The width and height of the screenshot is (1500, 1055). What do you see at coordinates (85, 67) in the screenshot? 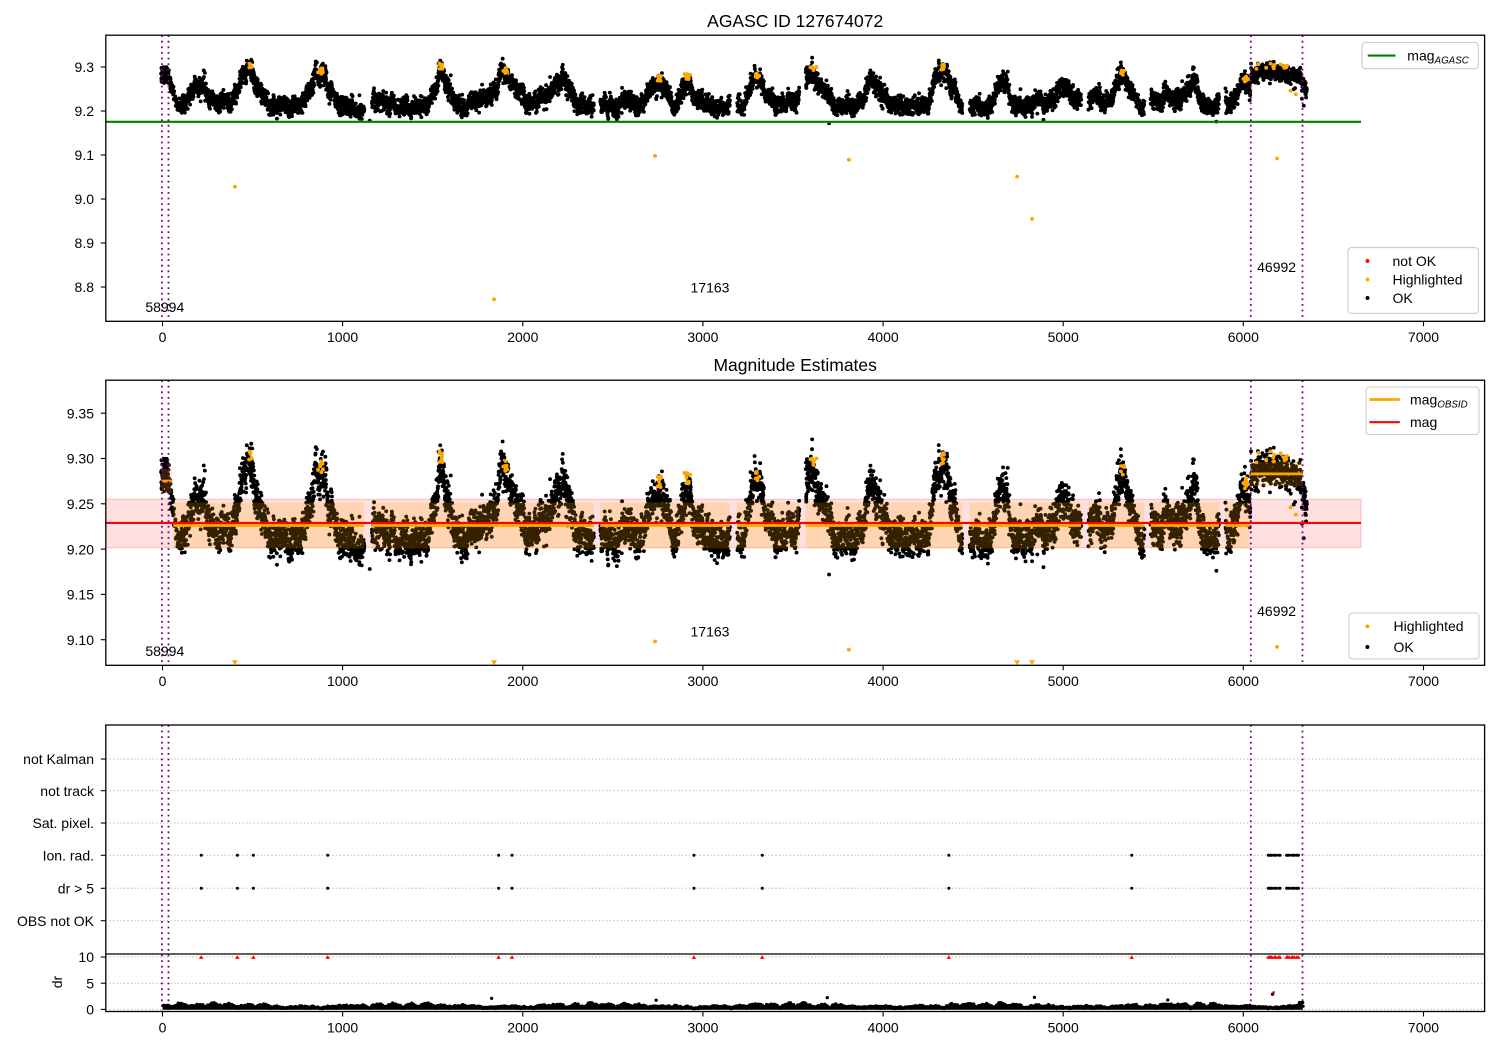
I see `svg-text: 9.3` at bounding box center [85, 67].